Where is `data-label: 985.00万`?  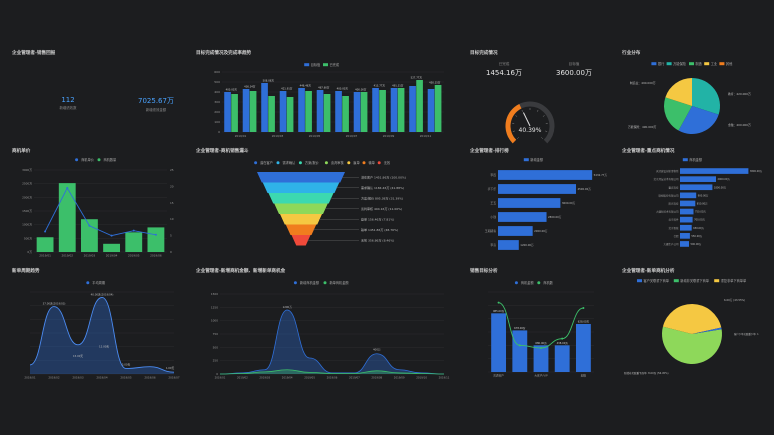
data-label: 985.00万 is located at coordinates (499, 311).